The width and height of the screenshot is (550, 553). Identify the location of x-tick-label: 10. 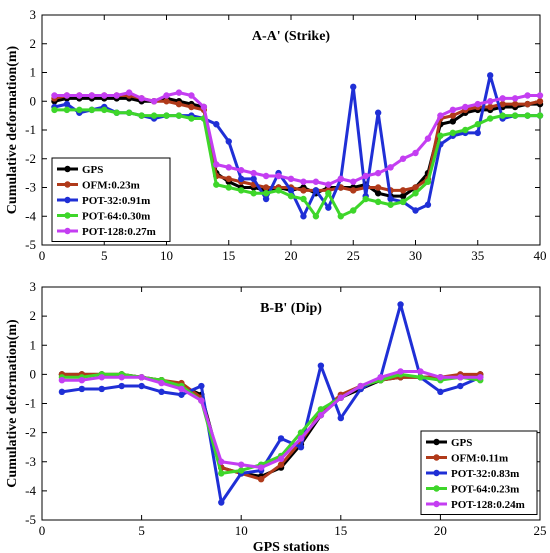
(241, 530).